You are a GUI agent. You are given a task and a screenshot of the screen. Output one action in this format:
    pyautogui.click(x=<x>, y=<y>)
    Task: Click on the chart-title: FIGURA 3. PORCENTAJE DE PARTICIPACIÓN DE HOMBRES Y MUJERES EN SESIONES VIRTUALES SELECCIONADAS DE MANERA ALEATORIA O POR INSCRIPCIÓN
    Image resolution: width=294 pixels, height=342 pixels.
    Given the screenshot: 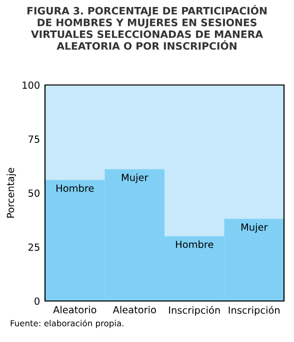 What is the action you would take?
    pyautogui.click(x=147, y=27)
    